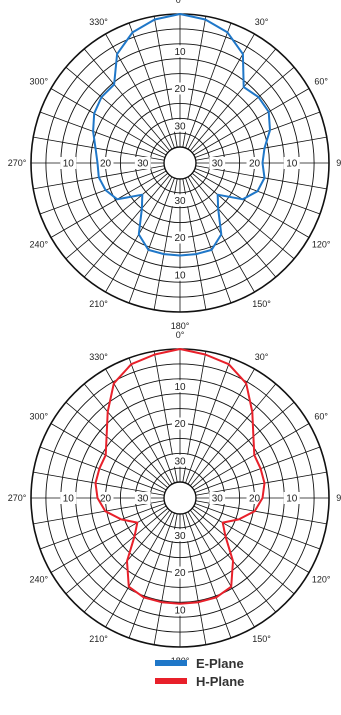  Describe the element at coordinates (321, 580) in the screenshot. I see `h-plane-angle-label-120: 120°` at that location.